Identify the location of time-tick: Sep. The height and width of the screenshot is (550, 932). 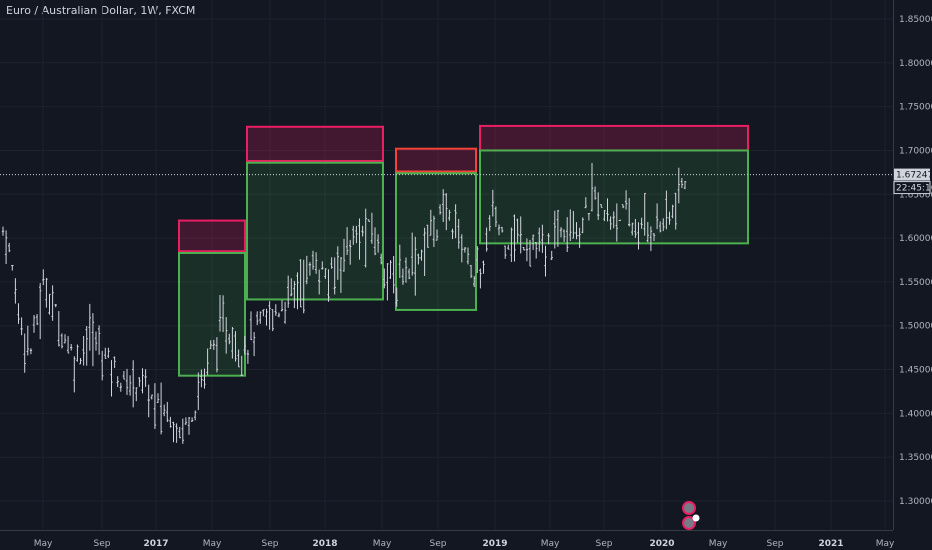
(438, 544).